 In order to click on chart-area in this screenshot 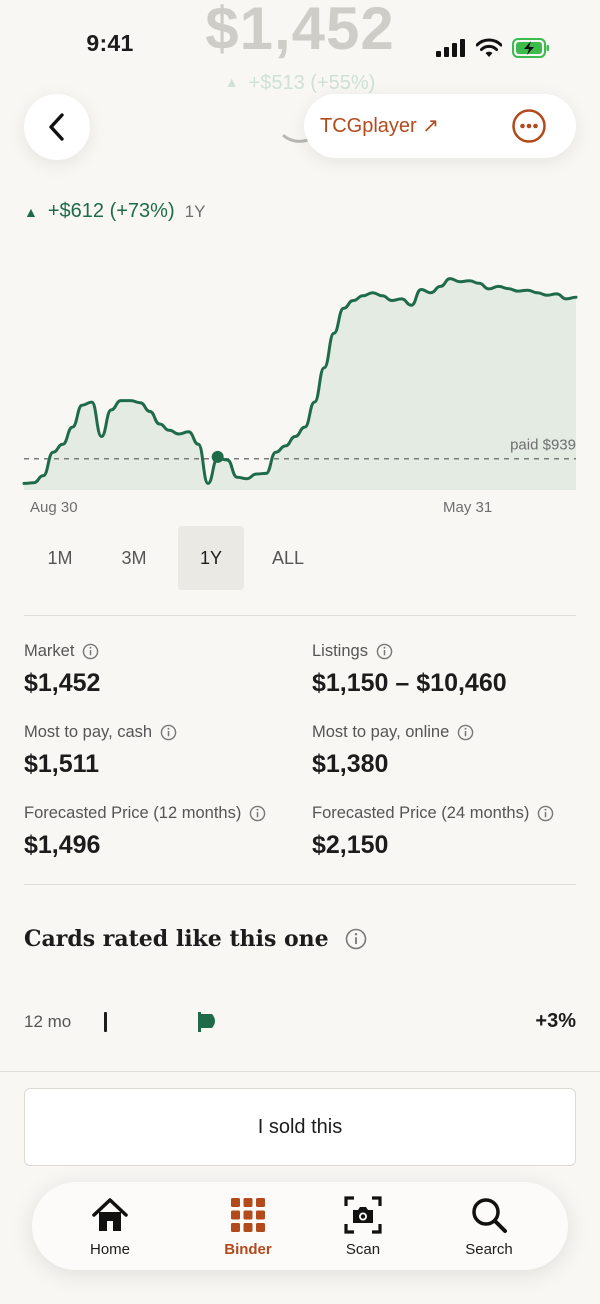, I will do `click(300, 384)`.